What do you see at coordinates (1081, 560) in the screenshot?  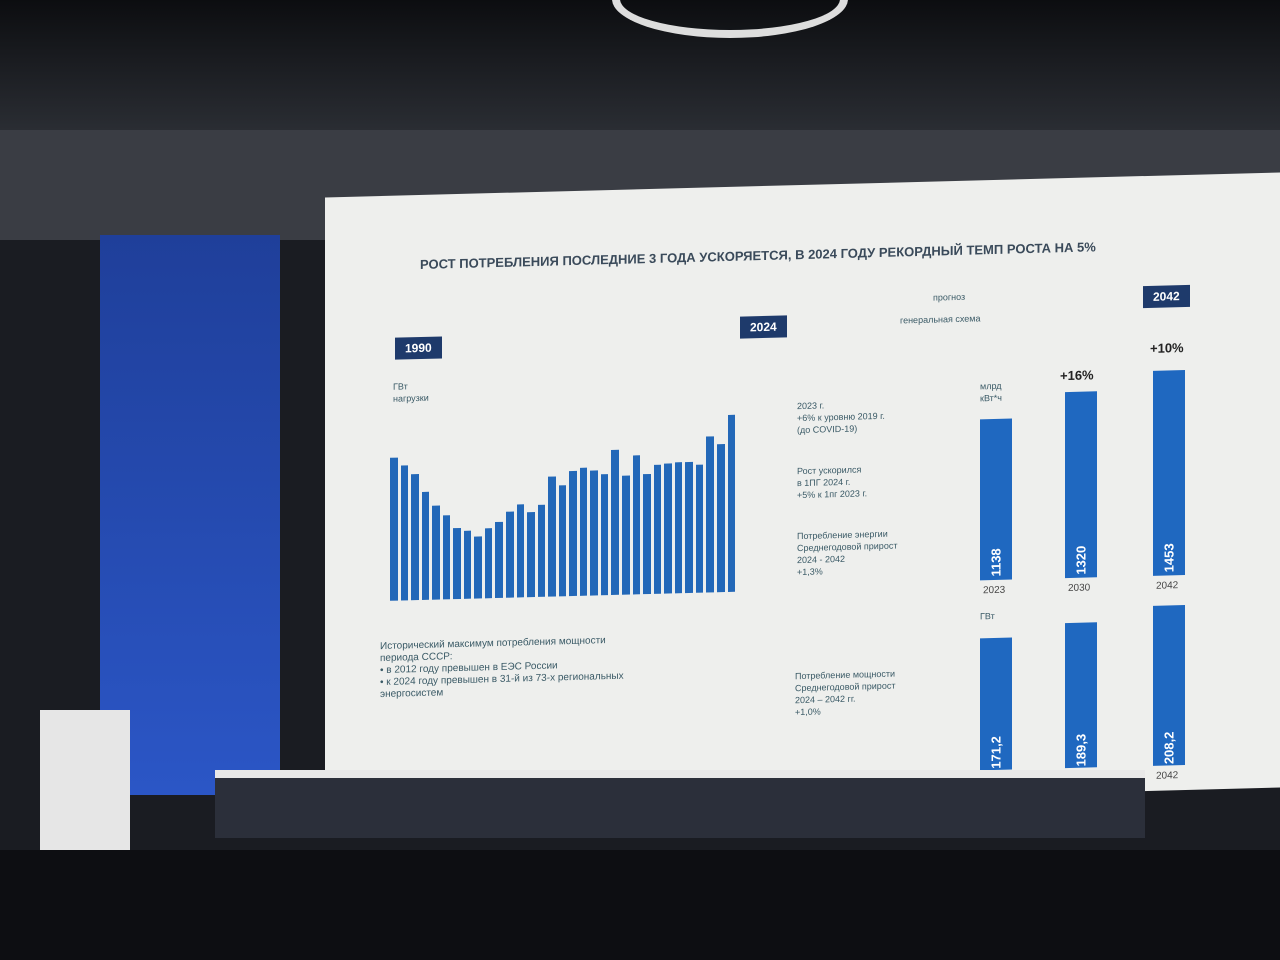 I see `bar-label: 1320` at bounding box center [1081, 560].